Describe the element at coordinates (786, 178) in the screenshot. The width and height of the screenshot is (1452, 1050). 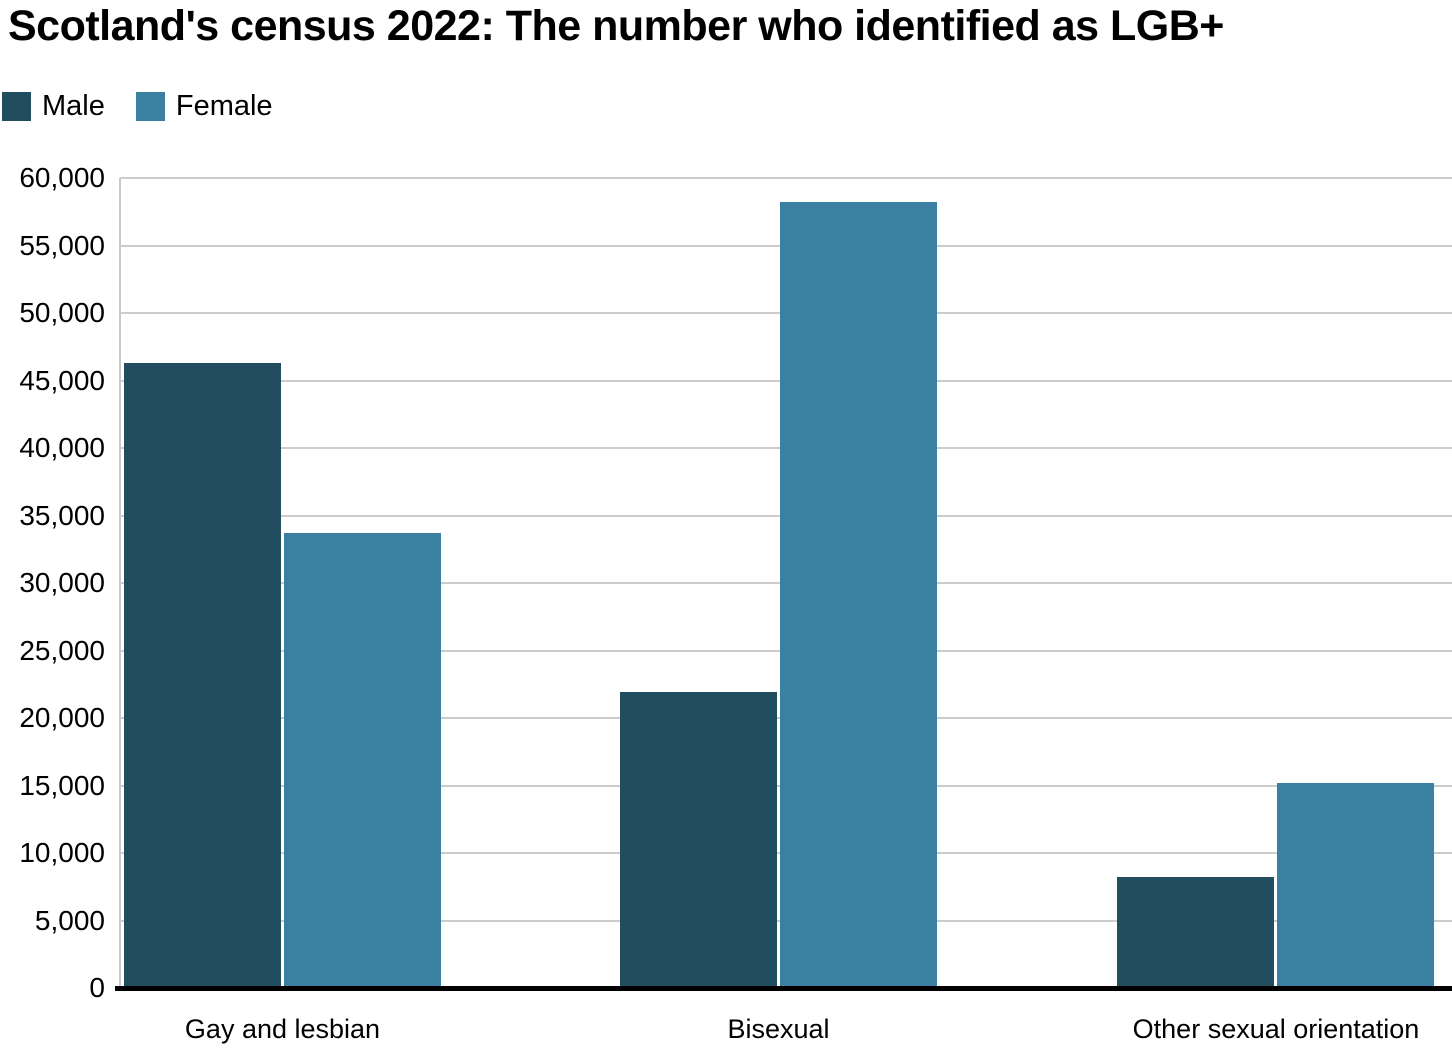
I see `gridline-60,000` at that location.